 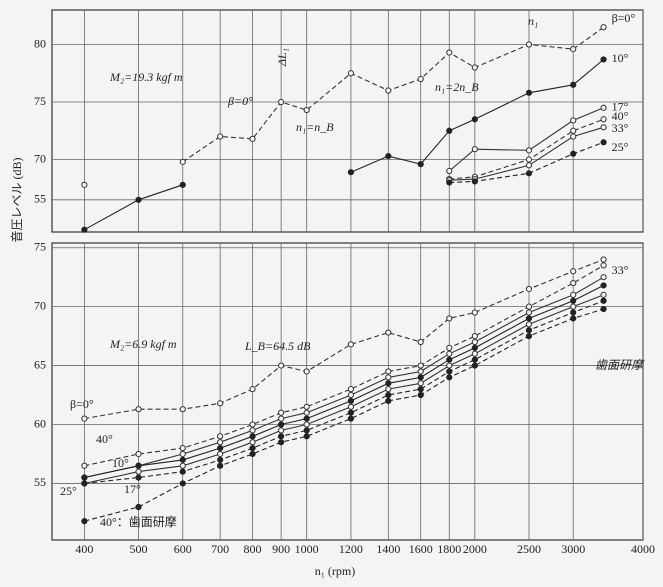 What do you see at coordinates (620, 147) in the screenshot?
I see `series-label: 25°` at bounding box center [620, 147].